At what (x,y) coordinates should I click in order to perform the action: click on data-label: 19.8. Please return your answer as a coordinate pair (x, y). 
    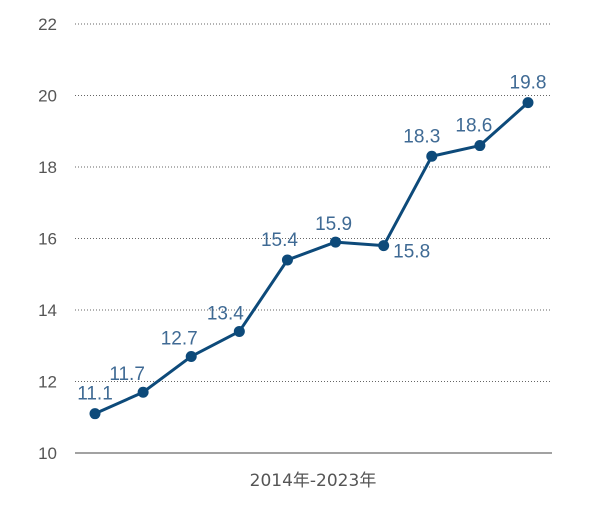
    Looking at the image, I should click on (528, 83).